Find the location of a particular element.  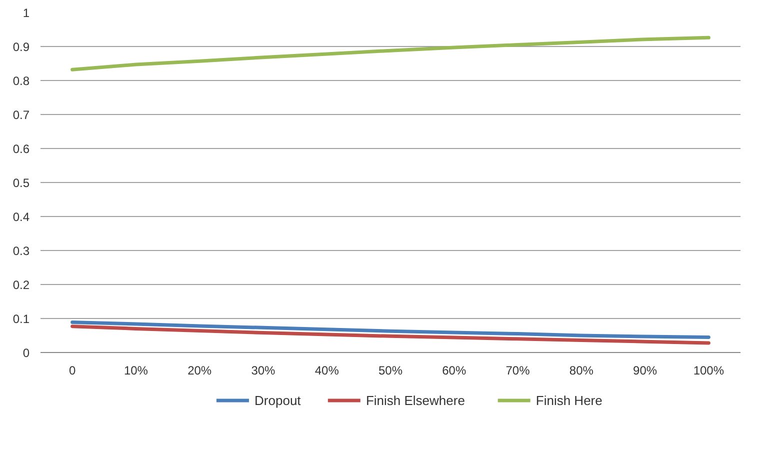

y-tick-label: 0.7 is located at coordinates (21, 115).